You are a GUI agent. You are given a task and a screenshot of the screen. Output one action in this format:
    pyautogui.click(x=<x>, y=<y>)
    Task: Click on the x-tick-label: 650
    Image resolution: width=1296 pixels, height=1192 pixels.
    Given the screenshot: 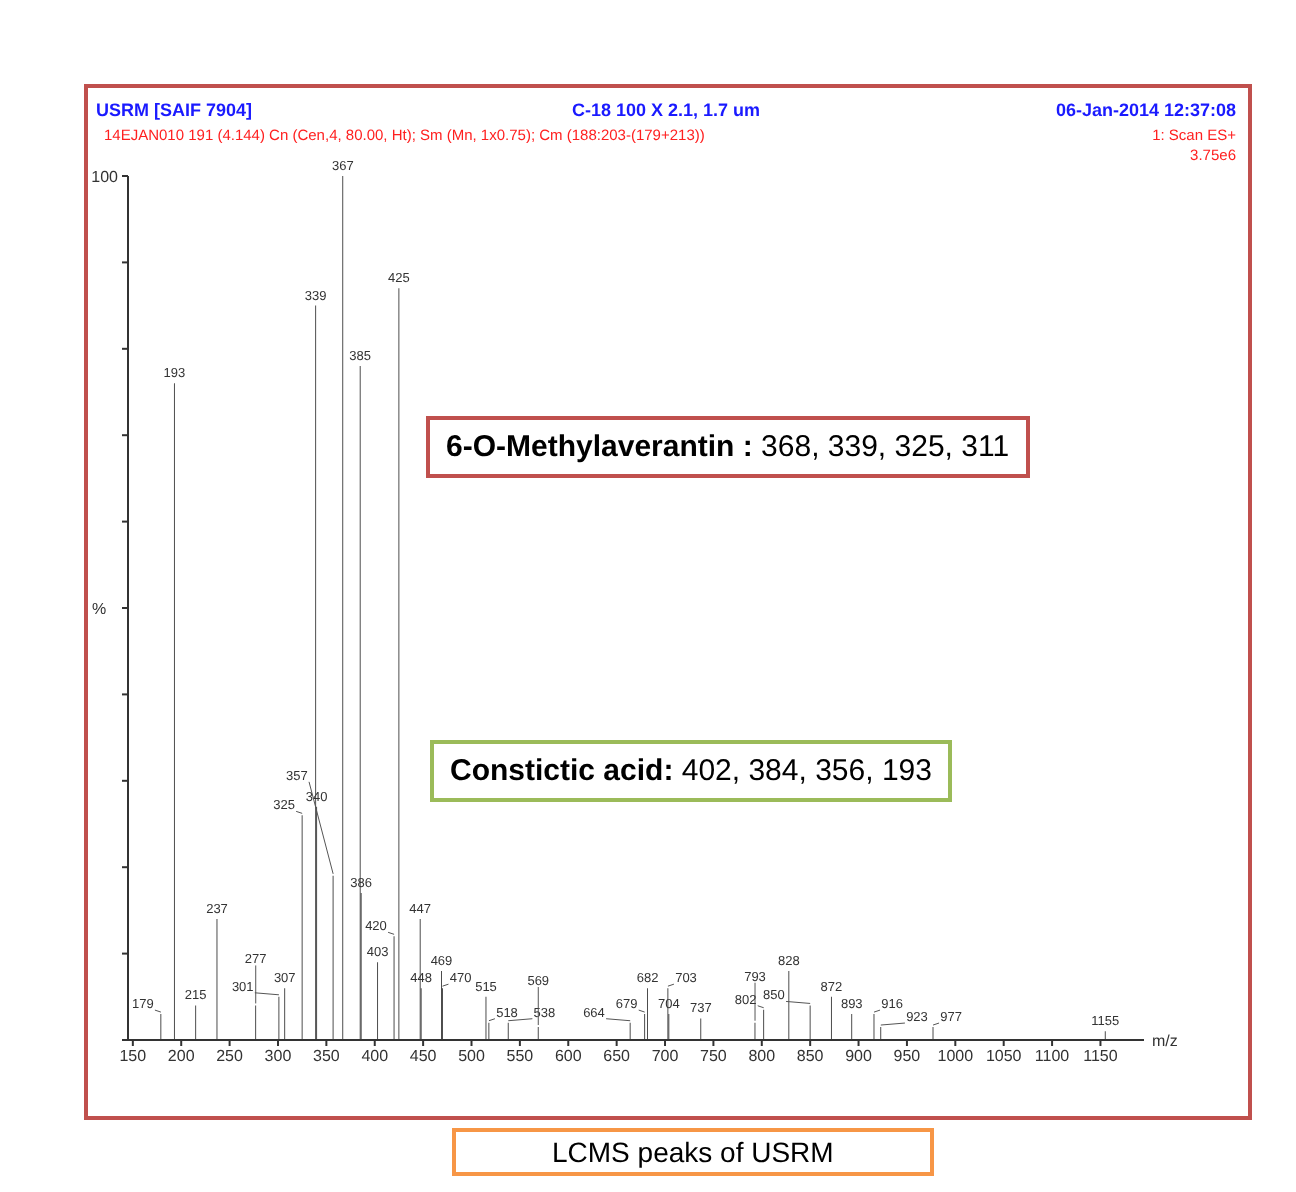 What is the action you would take?
    pyautogui.click(x=617, y=1056)
    